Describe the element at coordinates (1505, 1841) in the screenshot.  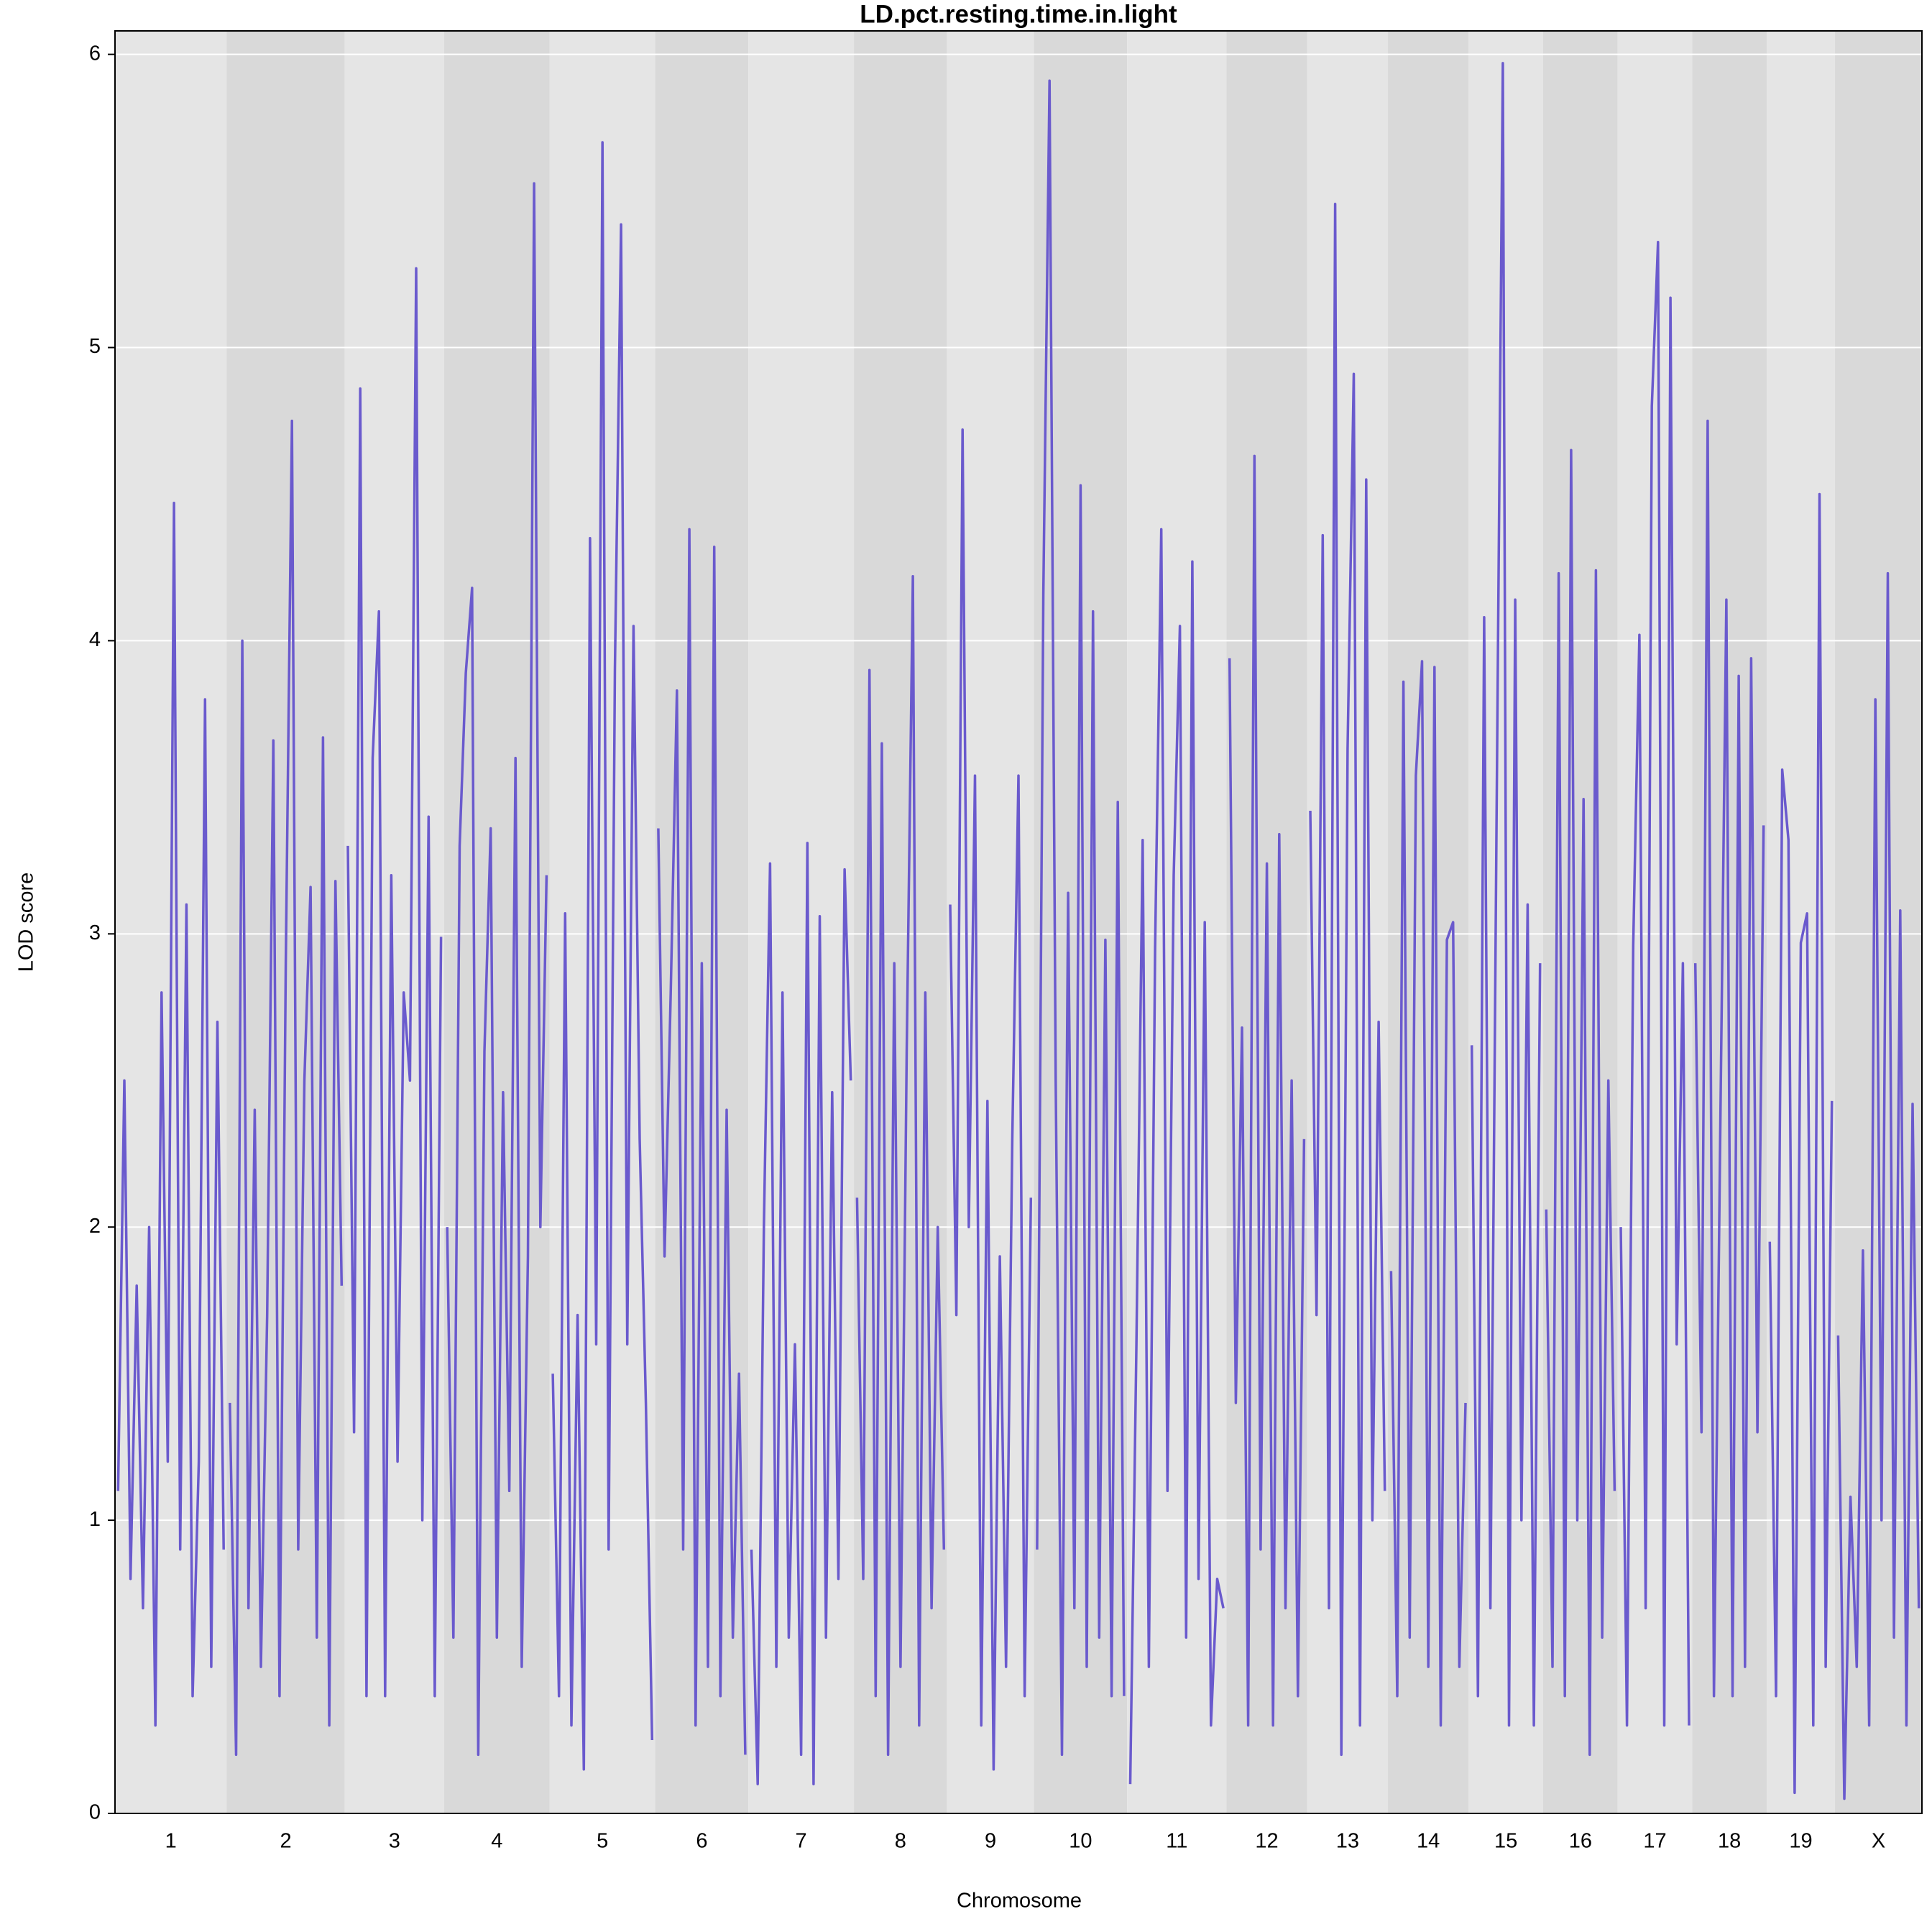
I see `x-tick-label: 15` at that location.